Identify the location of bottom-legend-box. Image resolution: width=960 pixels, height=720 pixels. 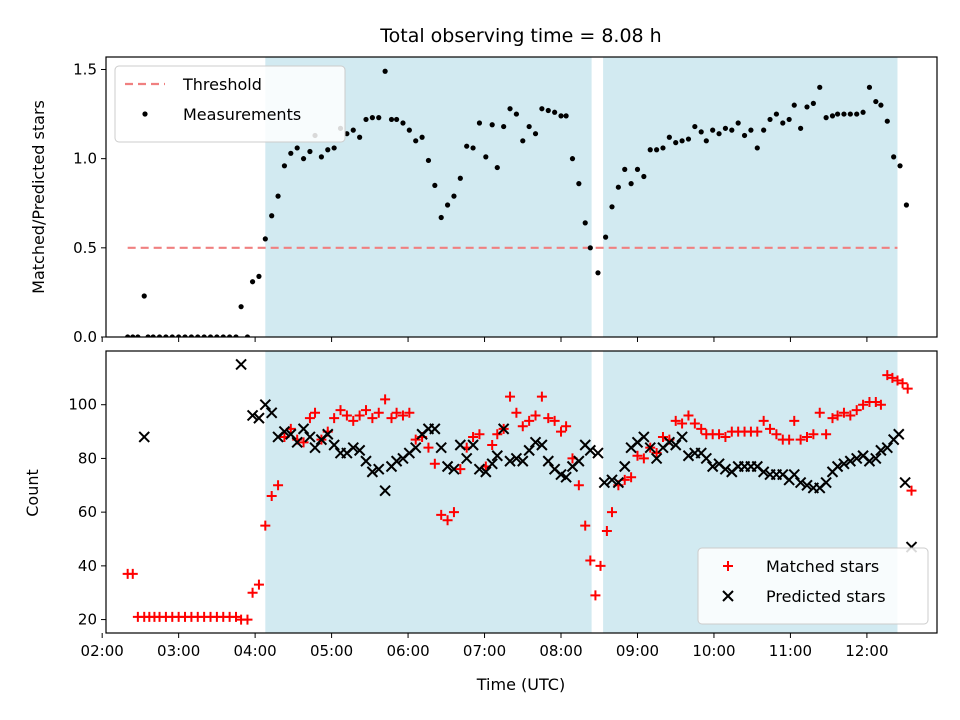
(813, 586).